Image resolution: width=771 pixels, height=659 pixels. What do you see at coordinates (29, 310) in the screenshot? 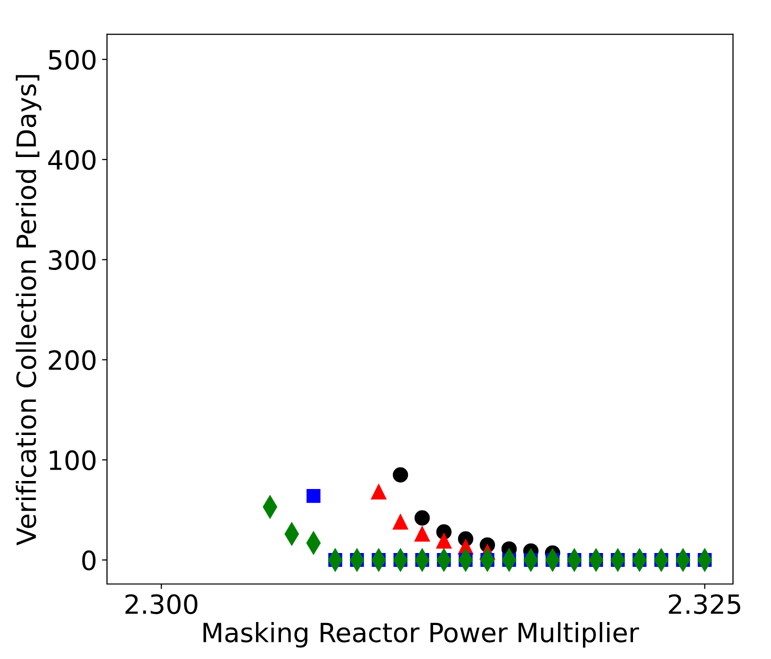
I see `y-axis-title: Verification Collection Period [Days]` at bounding box center [29, 310].